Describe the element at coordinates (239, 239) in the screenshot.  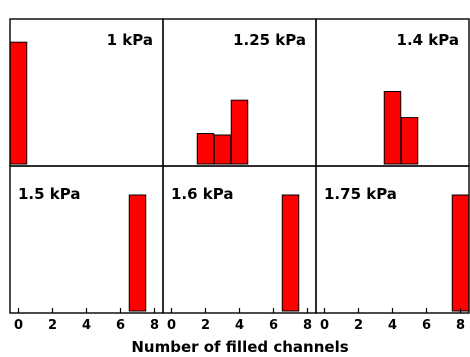
I see `panel-5: 1.6 kPa` at that location.